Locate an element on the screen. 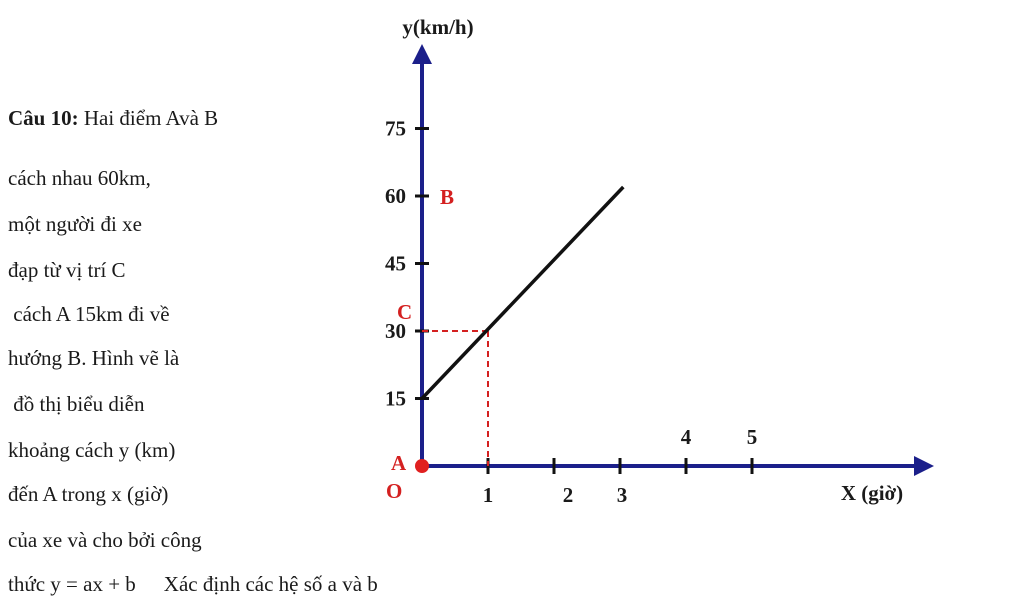  problem-line: đến A trong x (giờ) is located at coordinates (88, 494).